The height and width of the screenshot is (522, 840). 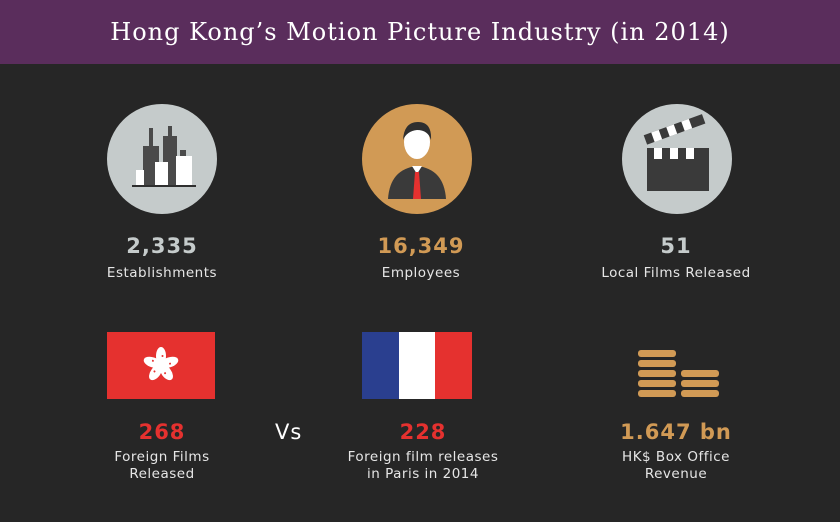 I want to click on box-office-value: 1.647 bn, so click(x=676, y=432).